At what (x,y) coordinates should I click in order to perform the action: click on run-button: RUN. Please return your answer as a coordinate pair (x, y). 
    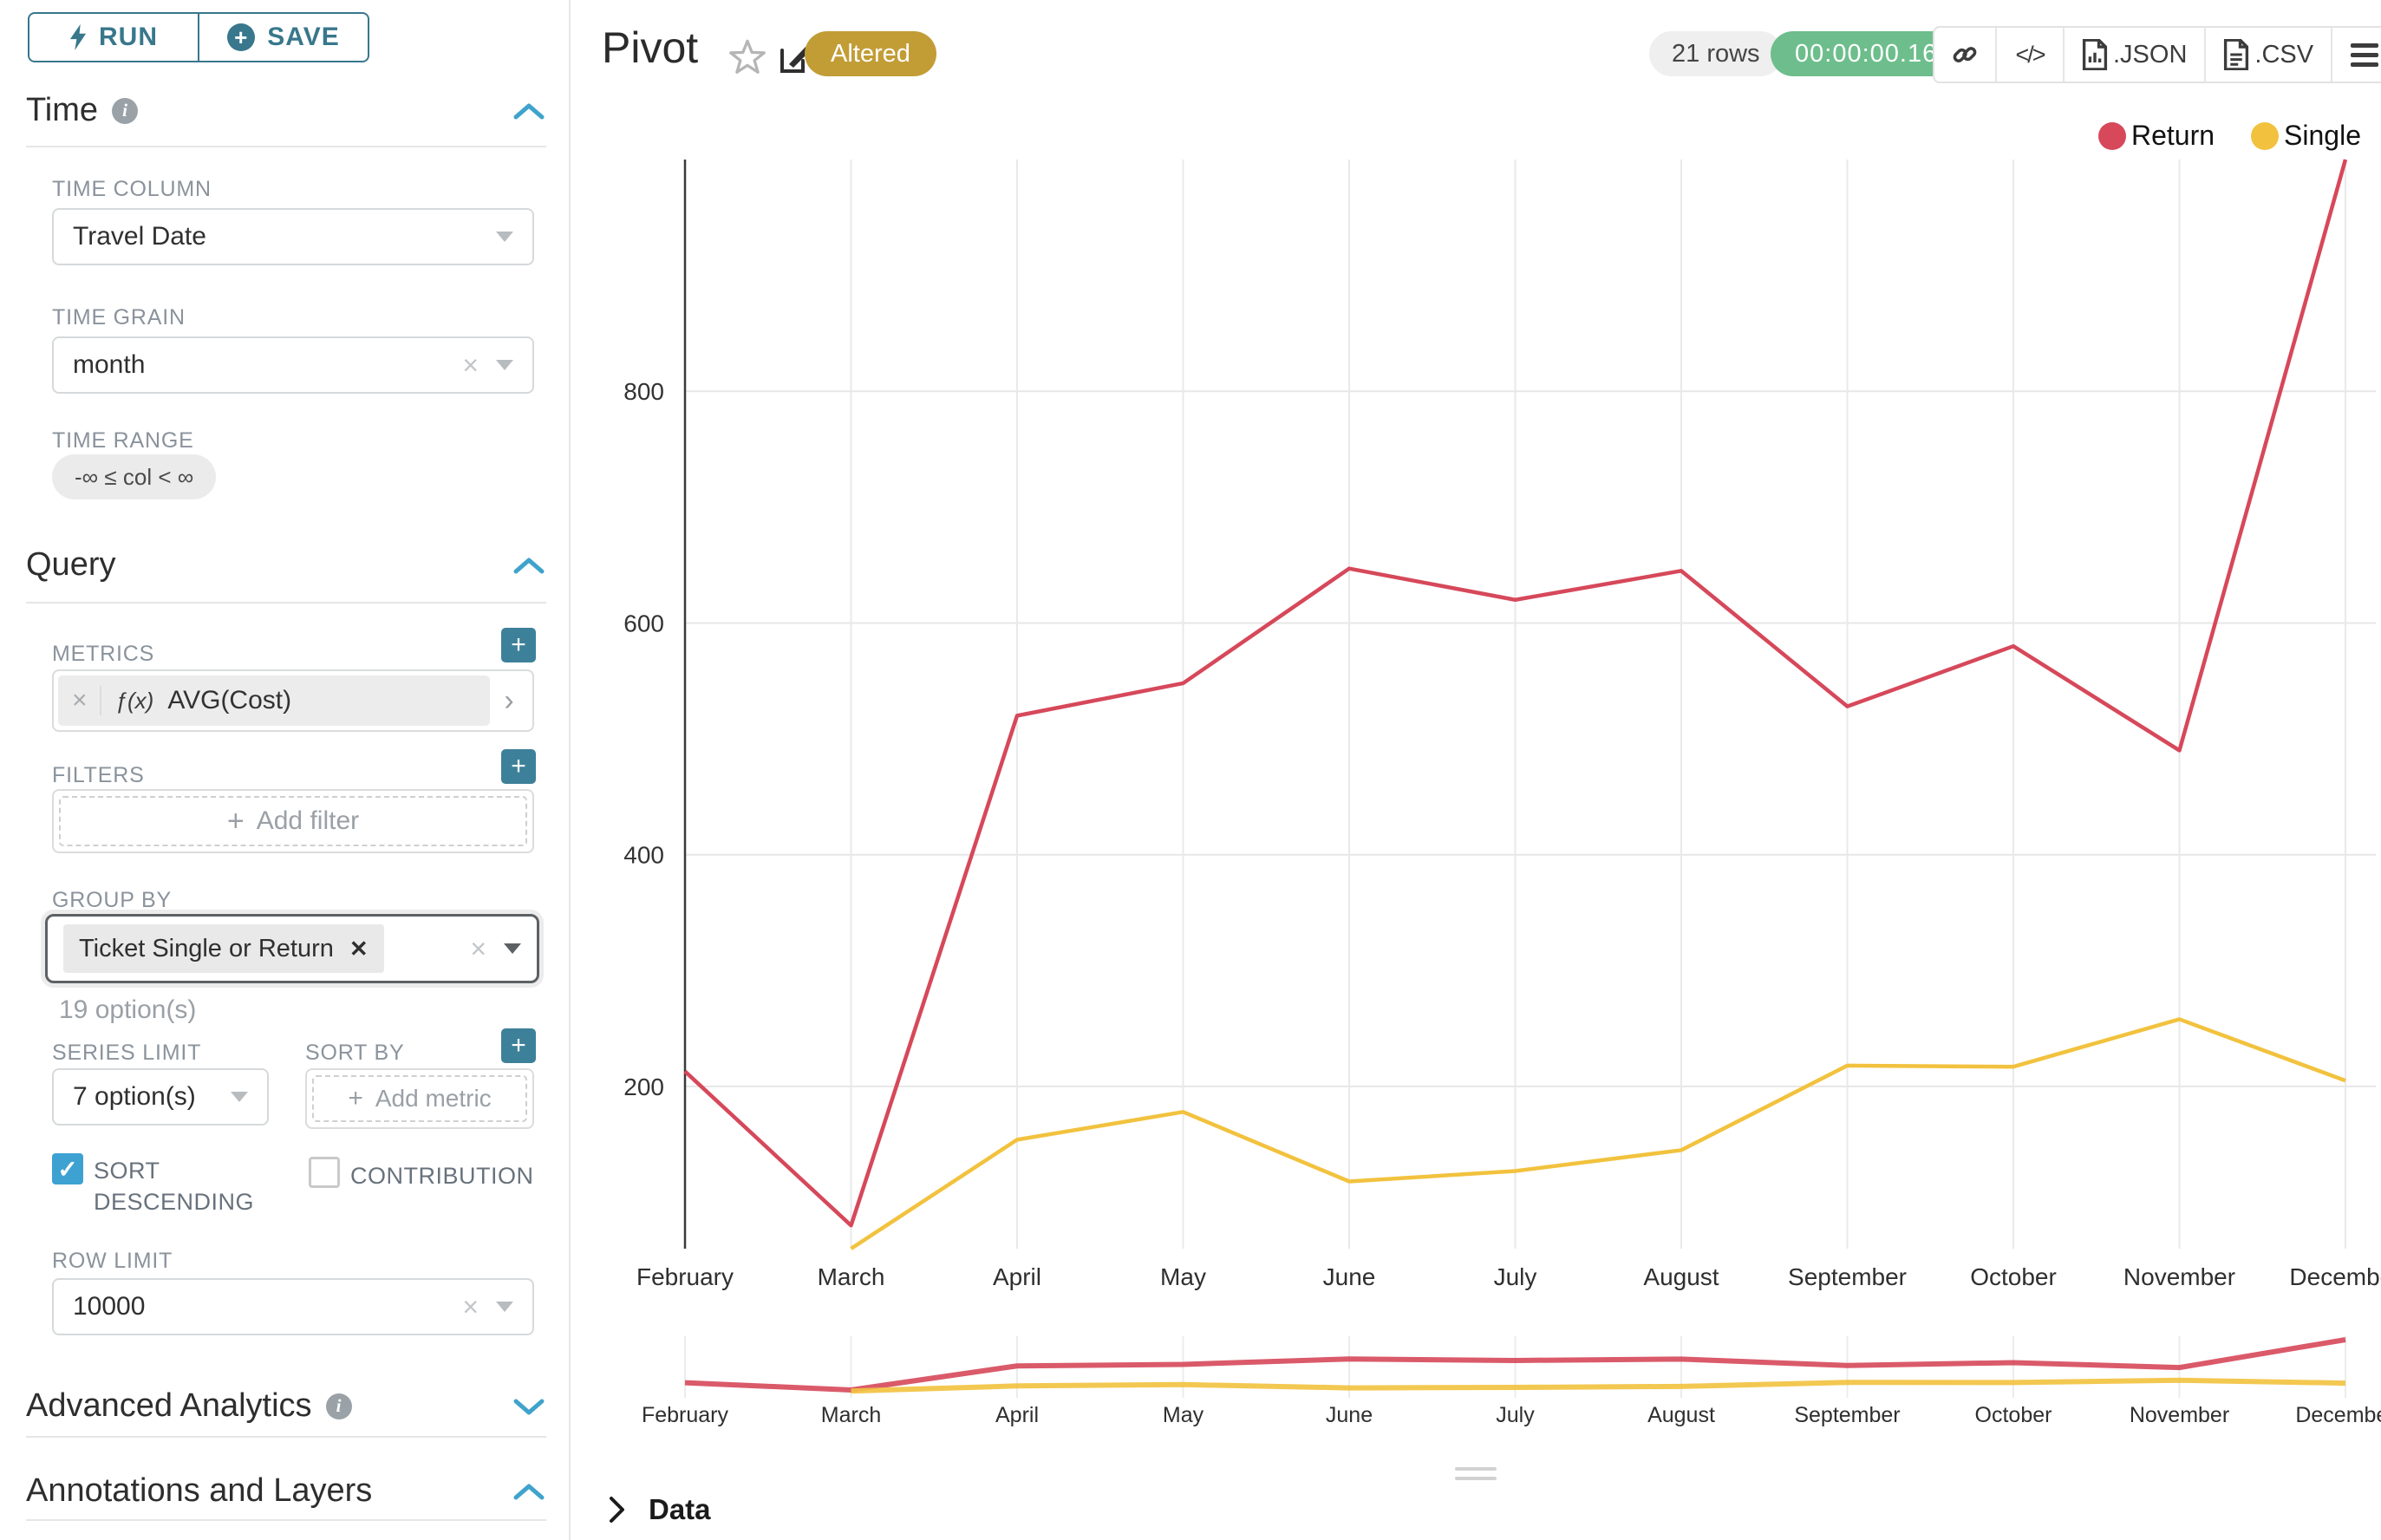
    Looking at the image, I should click on (114, 37).